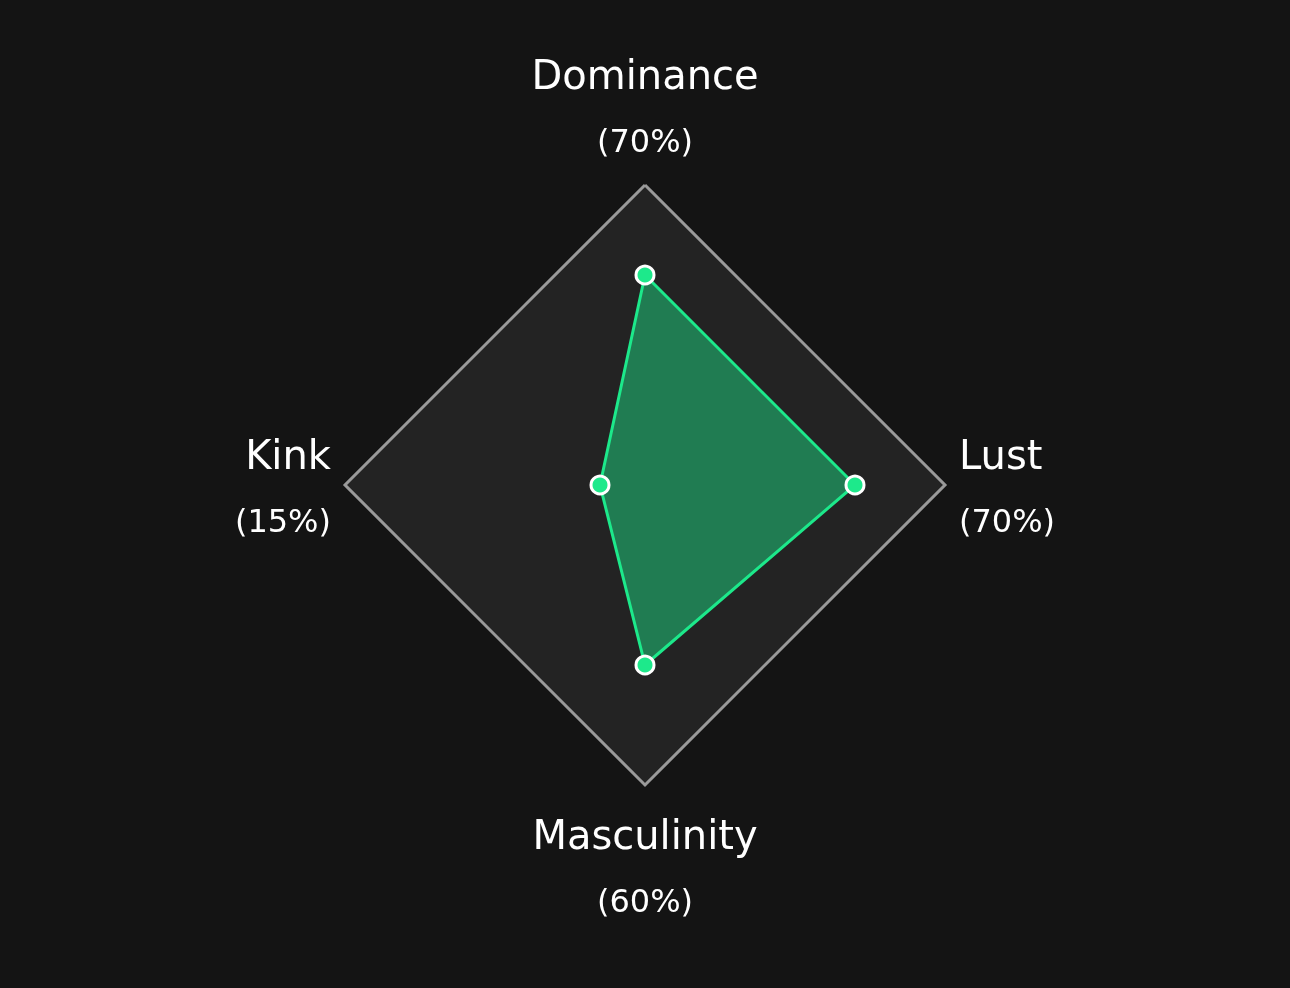  Describe the element at coordinates (282, 521) in the screenshot. I see `text: (15%)` at that location.